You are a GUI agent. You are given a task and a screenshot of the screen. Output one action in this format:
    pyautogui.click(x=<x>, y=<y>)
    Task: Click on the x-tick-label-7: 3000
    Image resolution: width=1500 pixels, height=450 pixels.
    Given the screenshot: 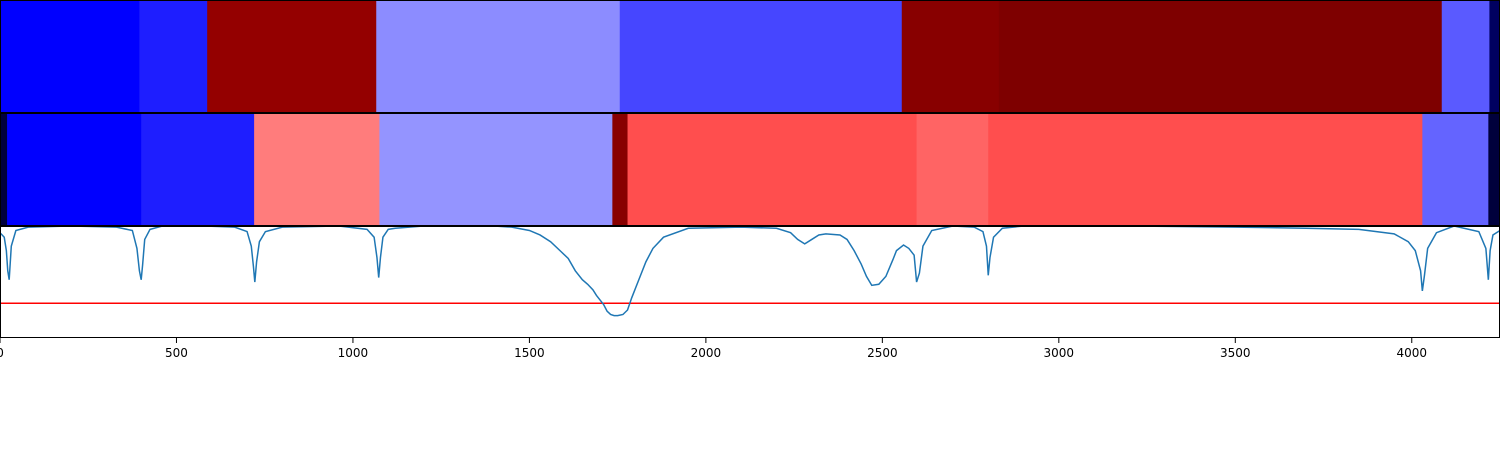 What is the action you would take?
    pyautogui.click(x=1059, y=353)
    